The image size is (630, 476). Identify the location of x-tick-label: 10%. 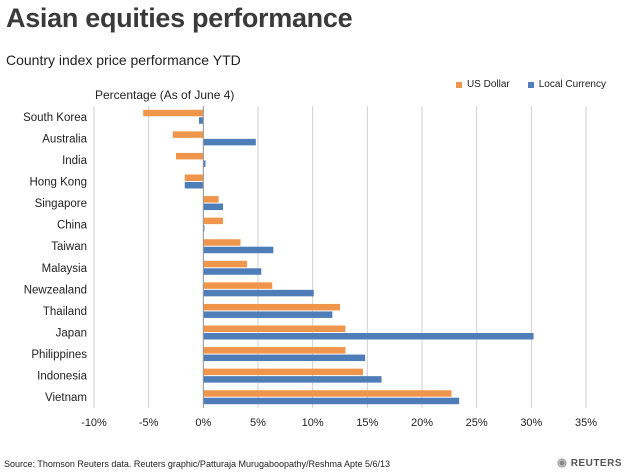
(313, 423).